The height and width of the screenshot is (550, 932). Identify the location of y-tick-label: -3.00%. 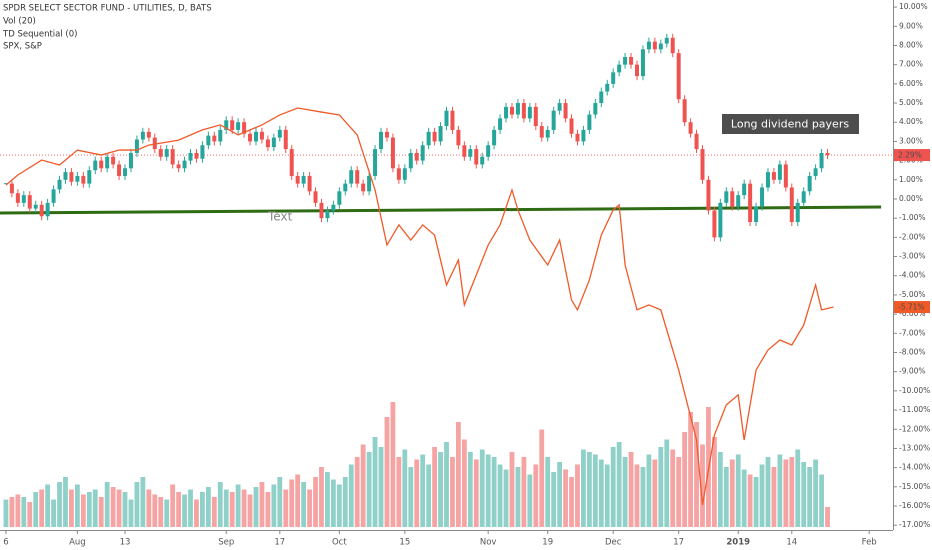
(912, 256).